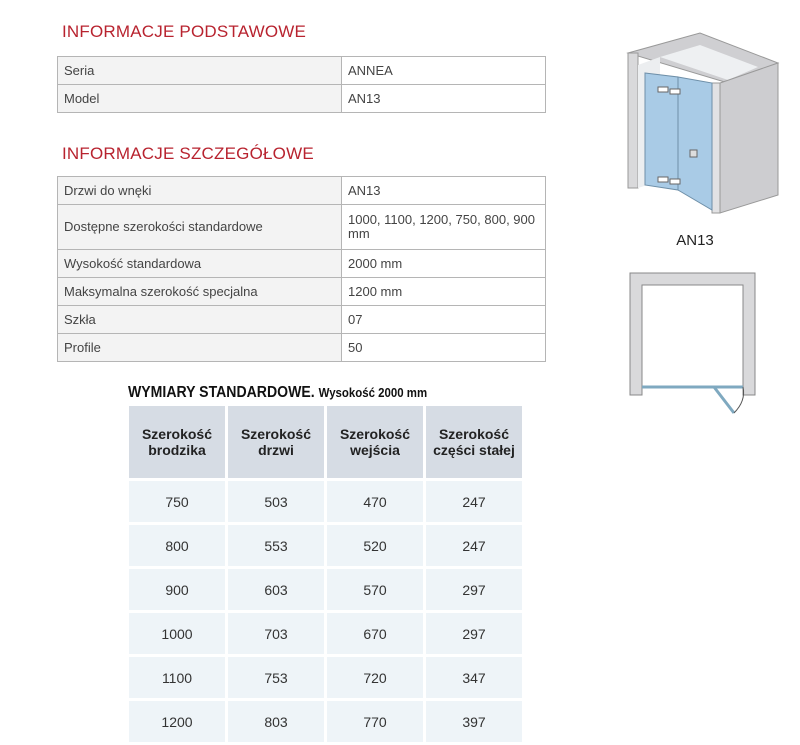 This screenshot has width=800, height=745. I want to click on row-value: 2000 mm, so click(443, 263).